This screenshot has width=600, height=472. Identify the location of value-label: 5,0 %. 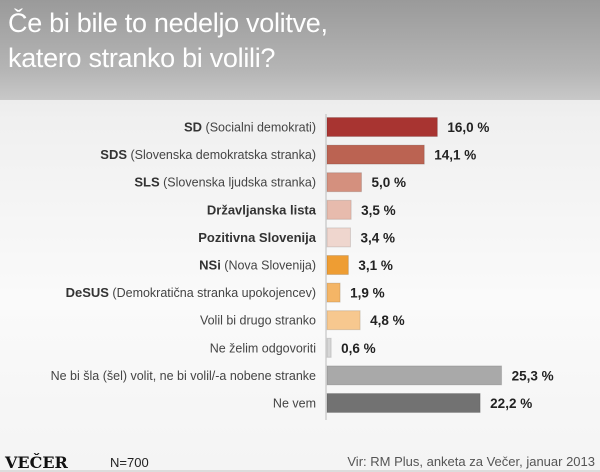
(389, 182).